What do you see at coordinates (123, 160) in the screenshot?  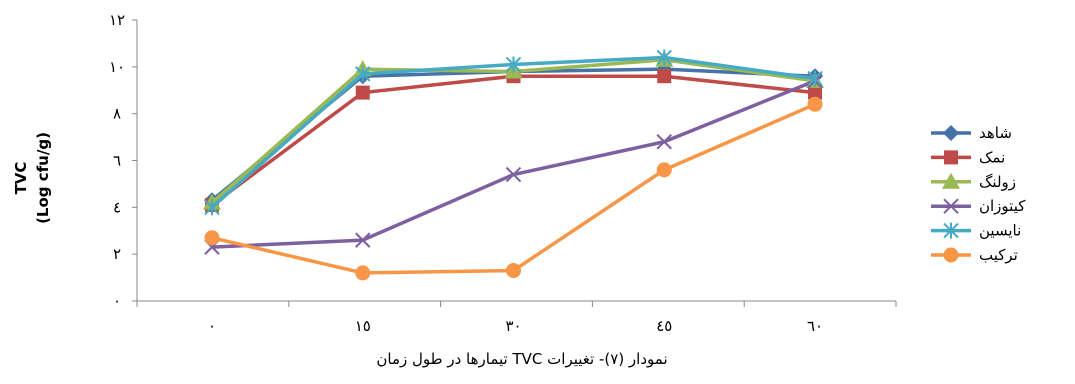 I see `y-axis-ticks: ٠ ٢ ٤ ٦ ٨ ١٠ ١٢` at bounding box center [123, 160].